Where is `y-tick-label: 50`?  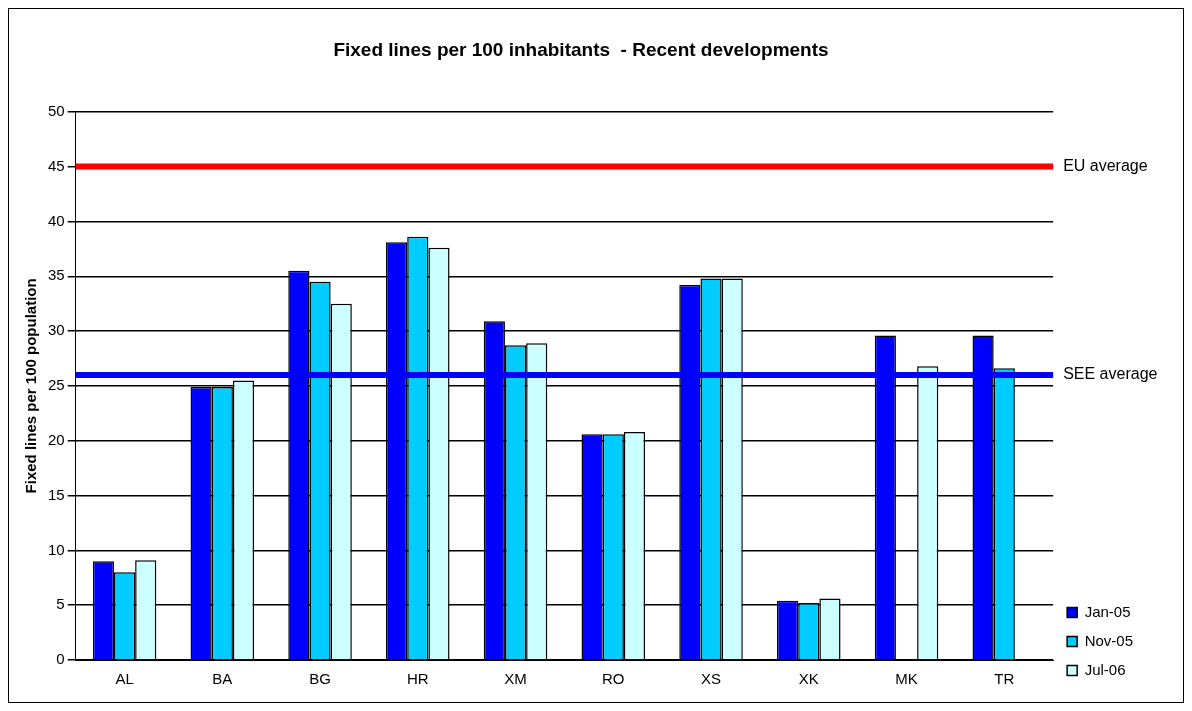
y-tick-label: 50 is located at coordinates (56, 110).